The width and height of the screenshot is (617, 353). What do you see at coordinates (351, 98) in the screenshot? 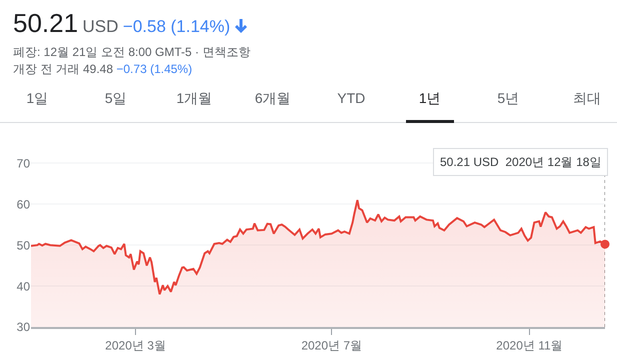
I see `text: YTD` at bounding box center [351, 98].